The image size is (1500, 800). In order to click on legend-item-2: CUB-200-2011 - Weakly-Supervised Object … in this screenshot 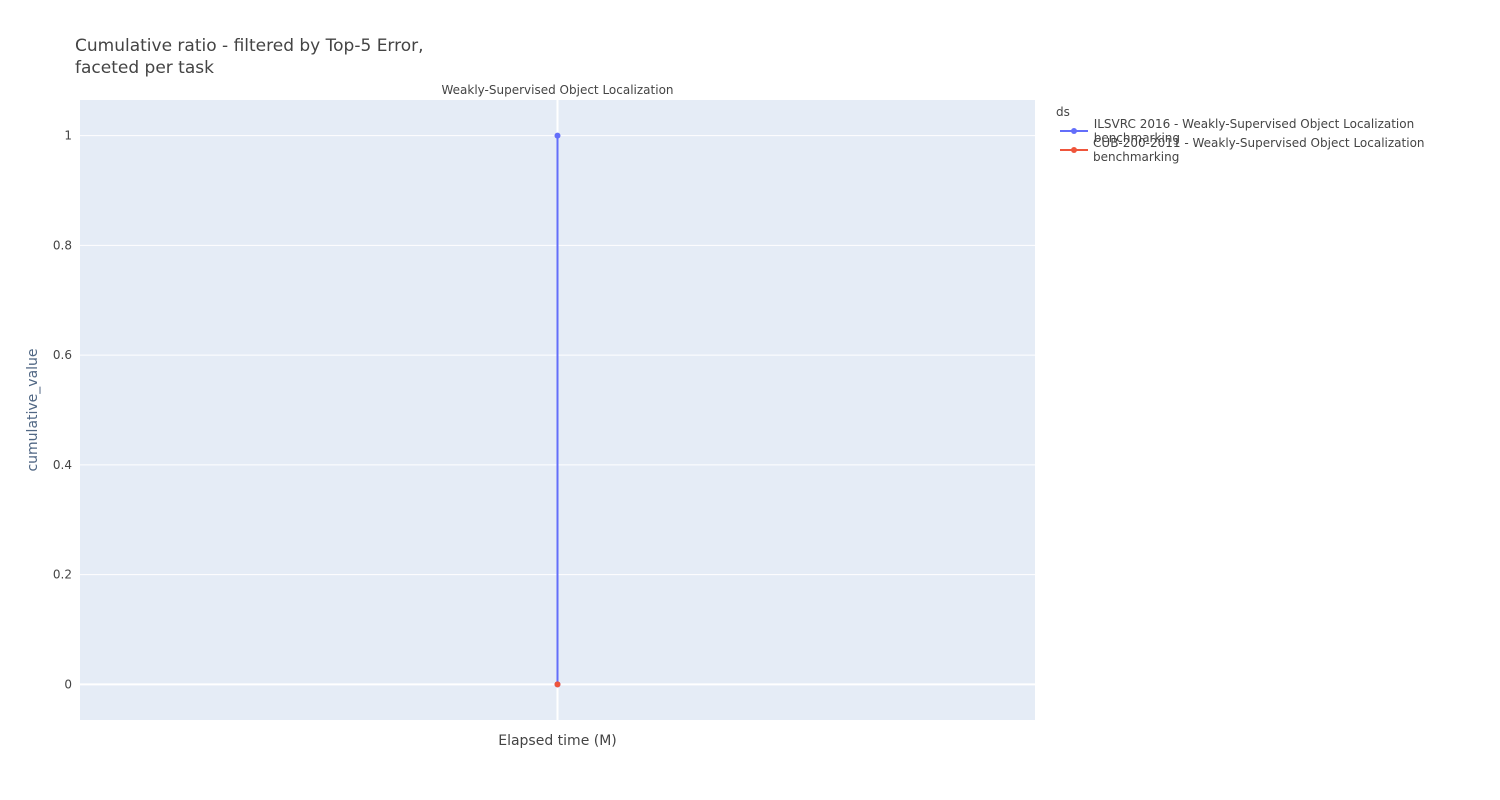, I will do `click(1280, 150)`.